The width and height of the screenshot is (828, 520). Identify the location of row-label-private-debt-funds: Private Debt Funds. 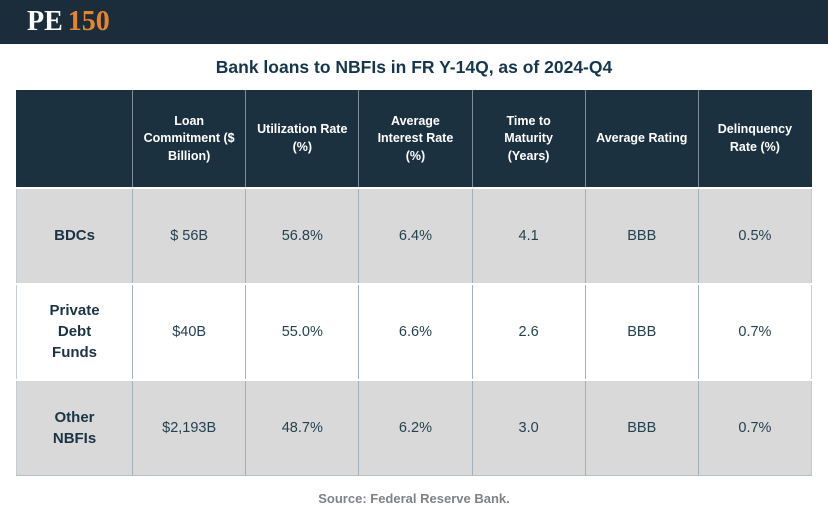
(74, 331).